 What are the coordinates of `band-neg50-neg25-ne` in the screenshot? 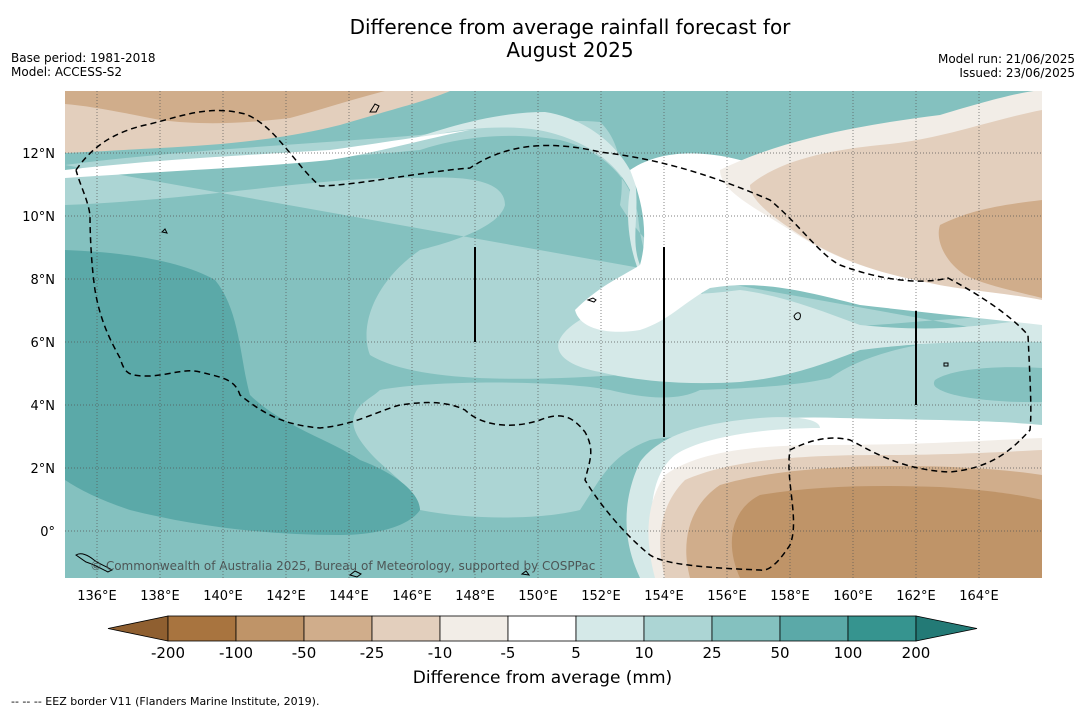 It's located at (990, 249).